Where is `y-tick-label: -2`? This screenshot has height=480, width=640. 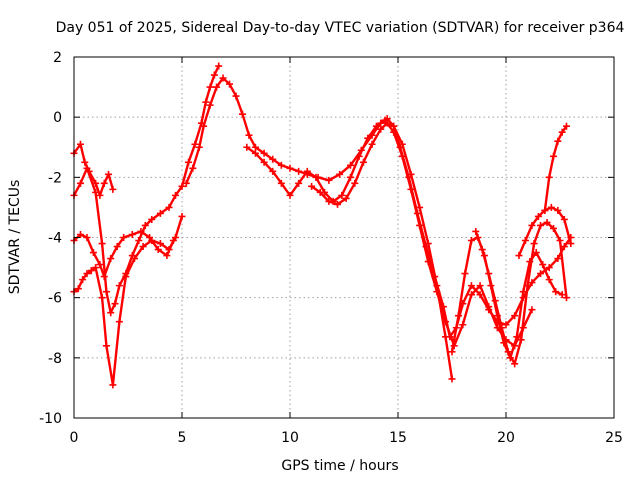 y-tick-label: -2 is located at coordinates (55, 178).